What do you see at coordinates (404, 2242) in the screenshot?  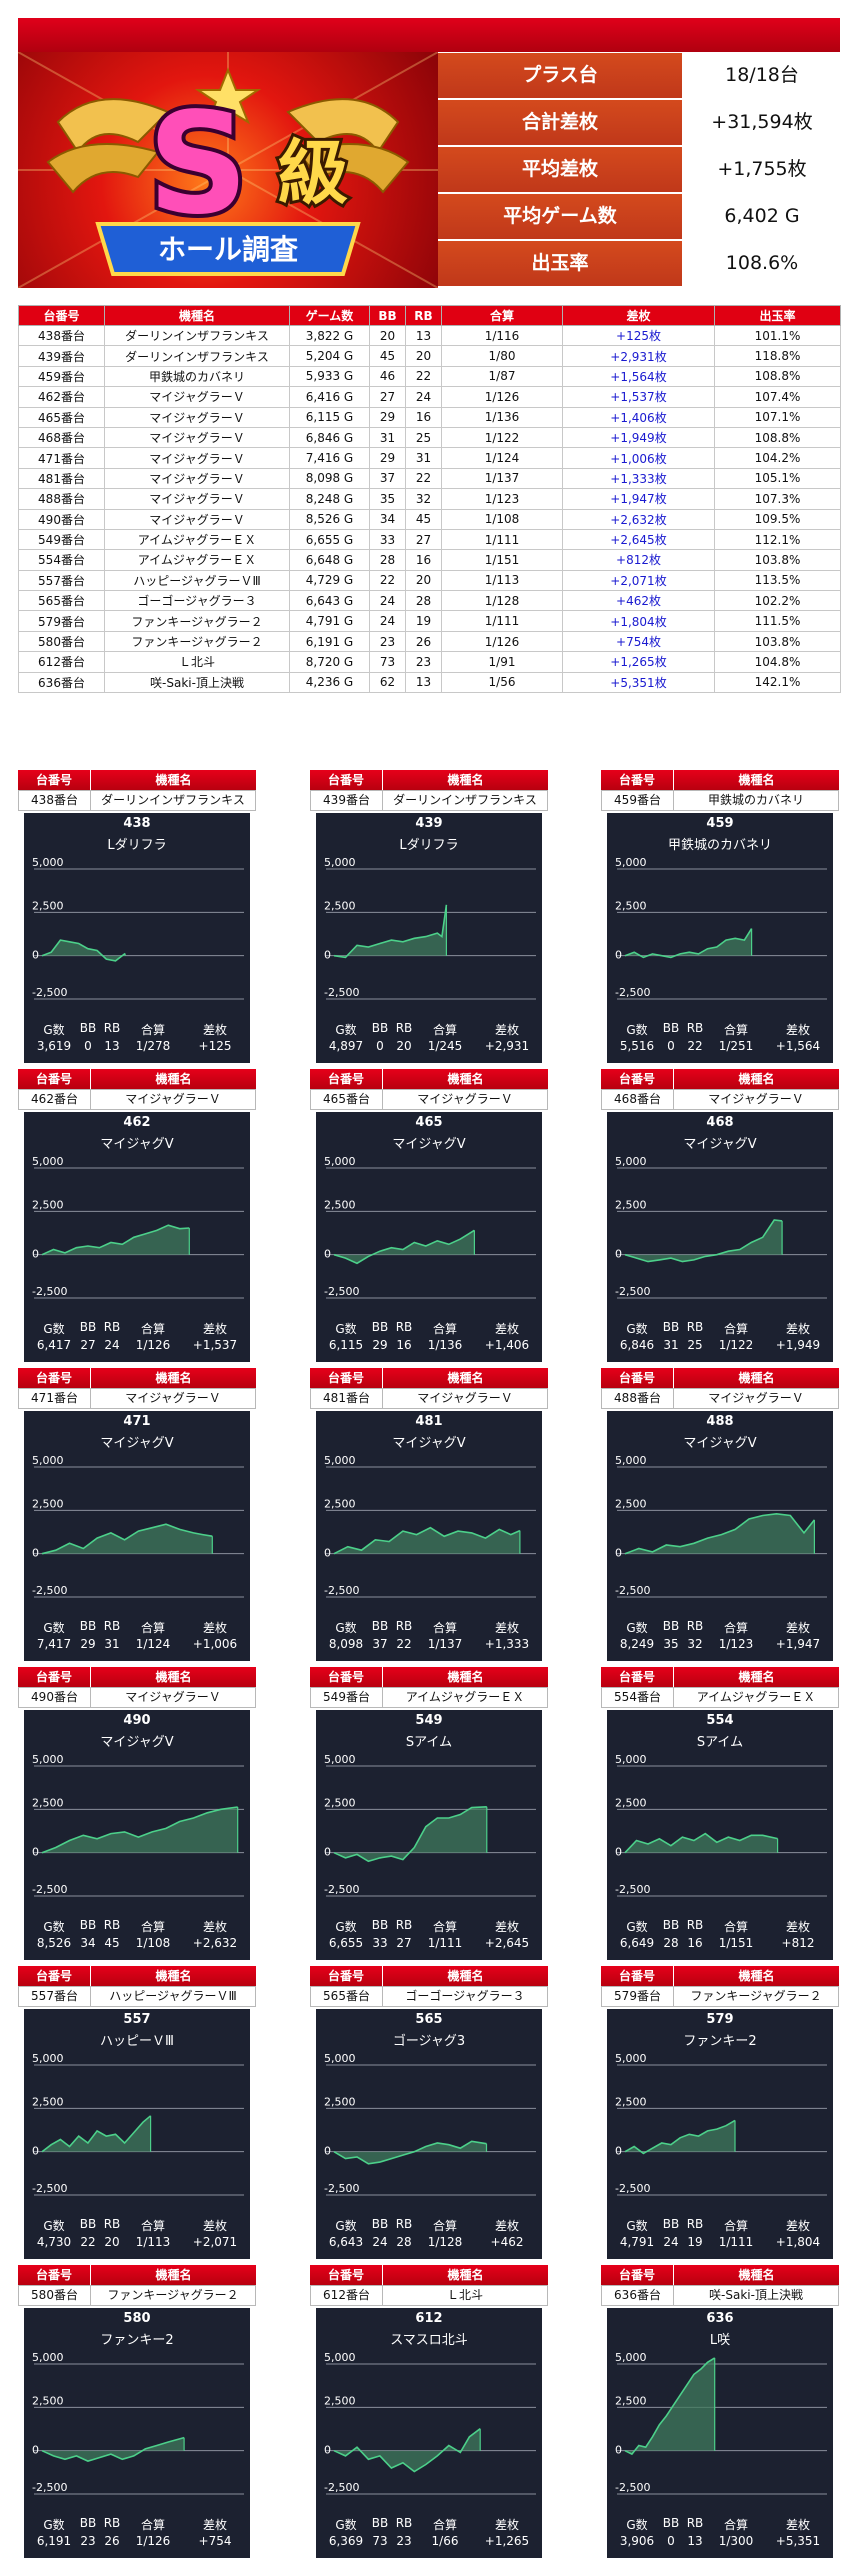 I see `stat-rb-value: 28` at bounding box center [404, 2242].